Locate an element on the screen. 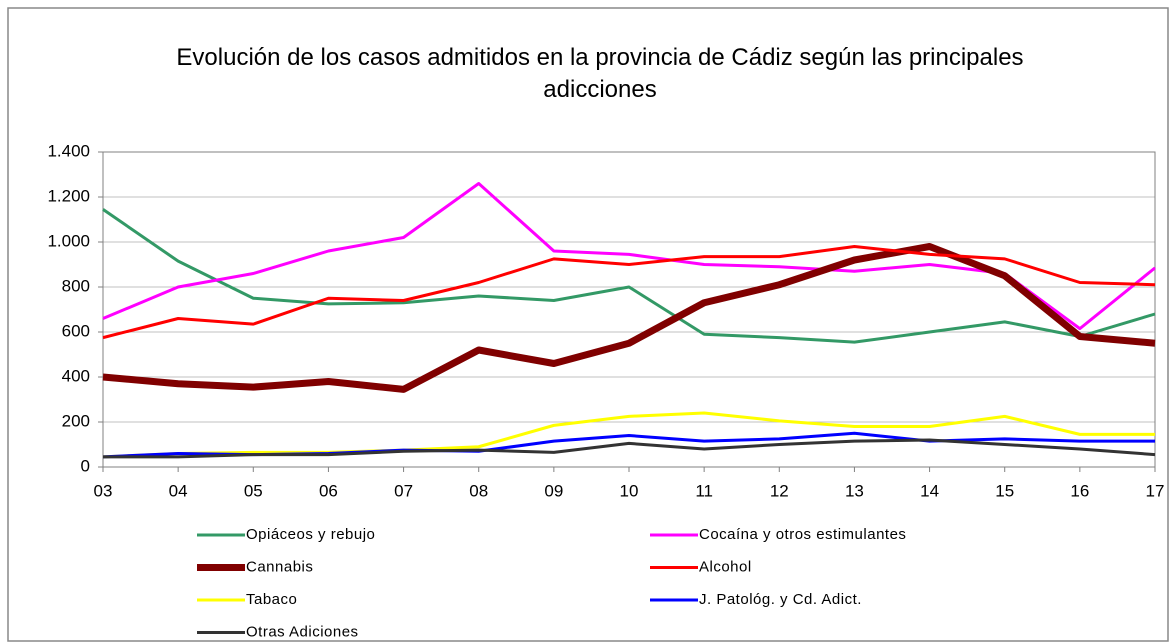 Image resolution: width=1176 pixels, height=642 pixels. x-tick-label: 06 is located at coordinates (328, 490).